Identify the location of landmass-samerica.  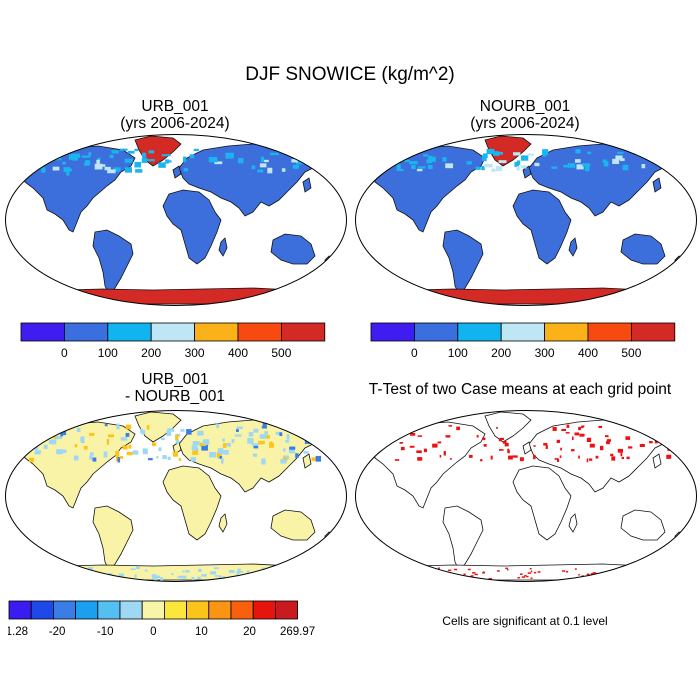
(463, 538).